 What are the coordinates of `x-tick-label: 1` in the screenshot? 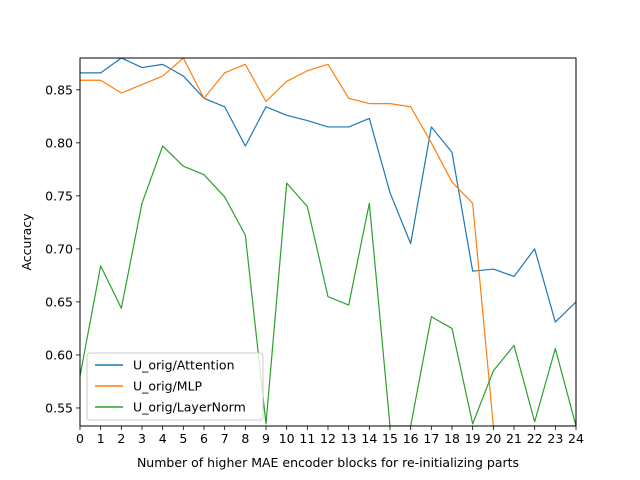 It's located at (101, 438).